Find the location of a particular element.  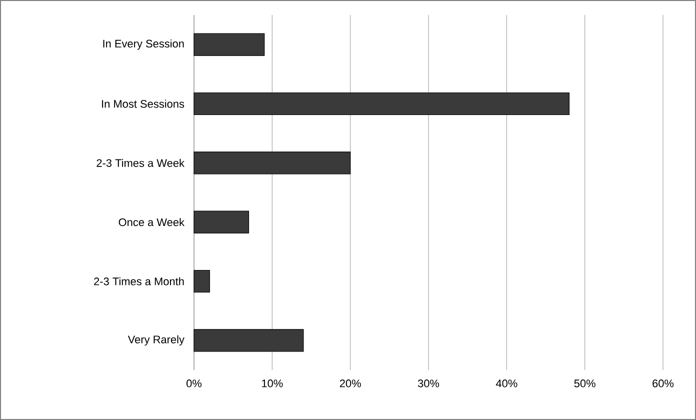

y-tick-label: 2-3 Times a Week is located at coordinates (140, 162).